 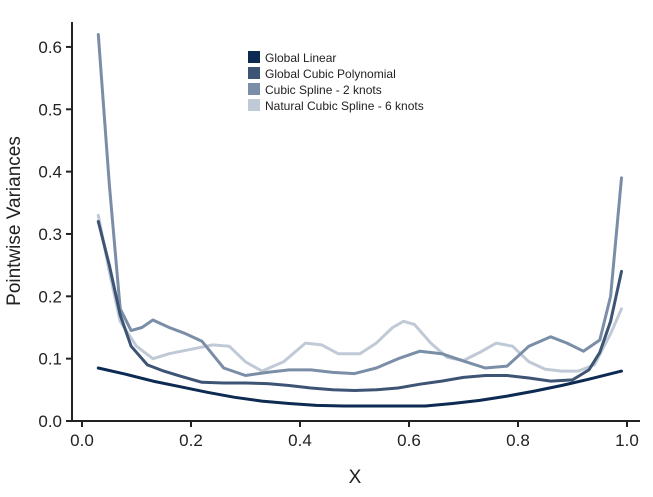 I want to click on y-tick-label: 0.4, so click(x=50, y=172).